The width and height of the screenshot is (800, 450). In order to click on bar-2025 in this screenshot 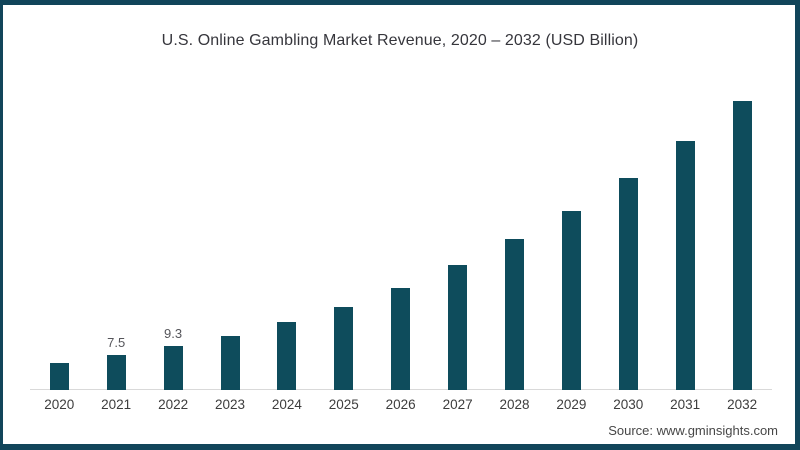, I will do `click(344, 348)`.